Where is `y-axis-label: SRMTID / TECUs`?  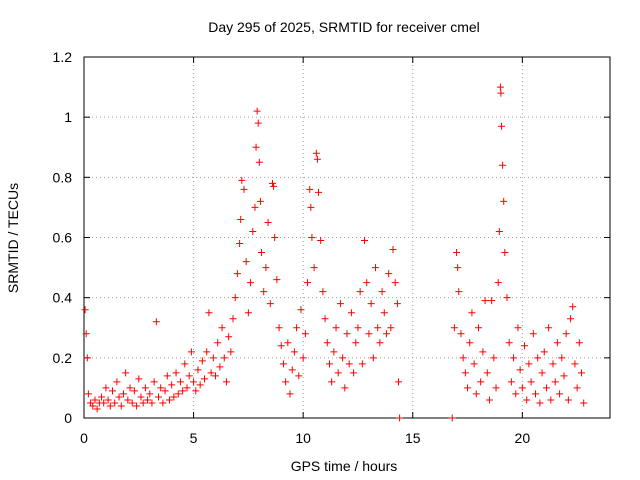 y-axis-label: SRMTID / TECUs is located at coordinates (13, 238).